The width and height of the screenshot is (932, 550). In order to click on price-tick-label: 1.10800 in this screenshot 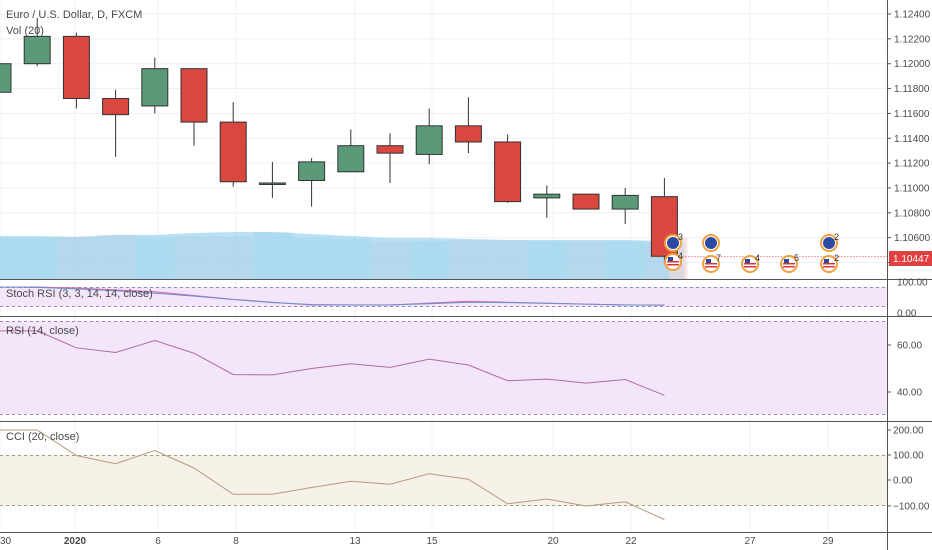, I will do `click(912, 213)`.